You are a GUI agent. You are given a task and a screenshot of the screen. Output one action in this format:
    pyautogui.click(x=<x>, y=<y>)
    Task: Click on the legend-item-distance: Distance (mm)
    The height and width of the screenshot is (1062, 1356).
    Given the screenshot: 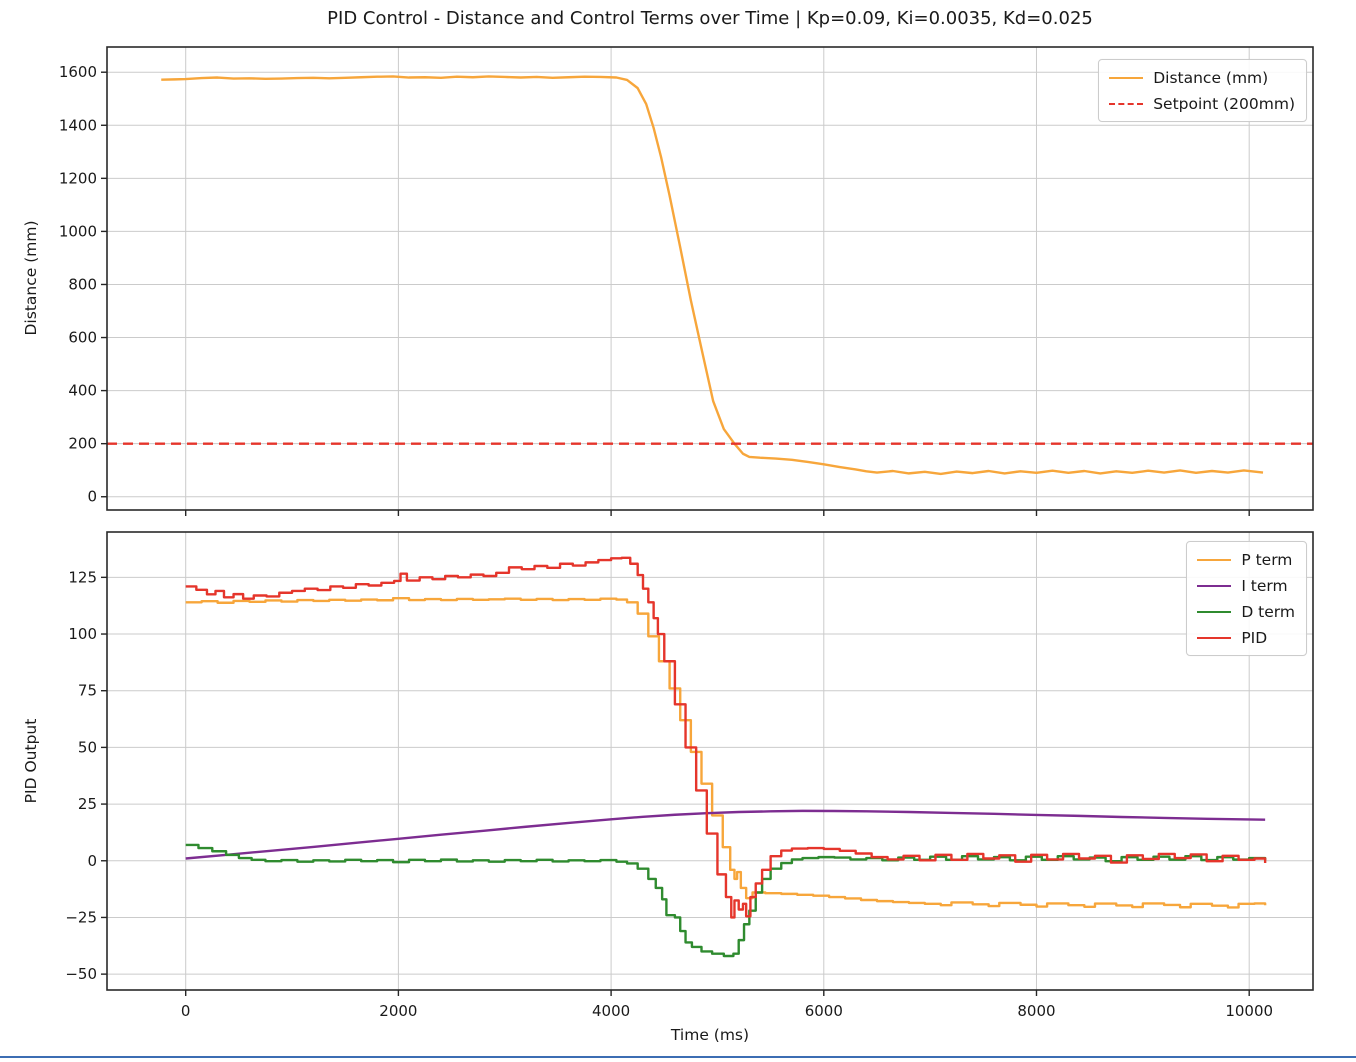 What is the action you would take?
    pyautogui.click(x=1202, y=77)
    